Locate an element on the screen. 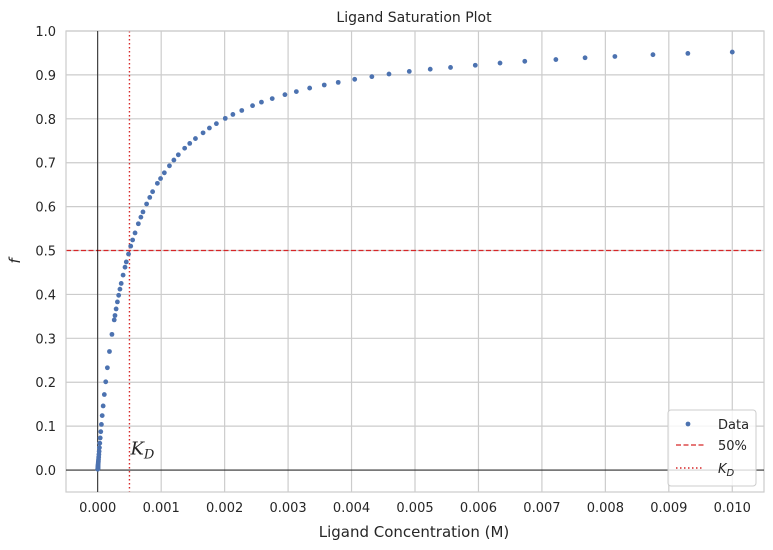 This screenshot has width=773, height=550. x-tick-label: 0.008 is located at coordinates (605, 508).